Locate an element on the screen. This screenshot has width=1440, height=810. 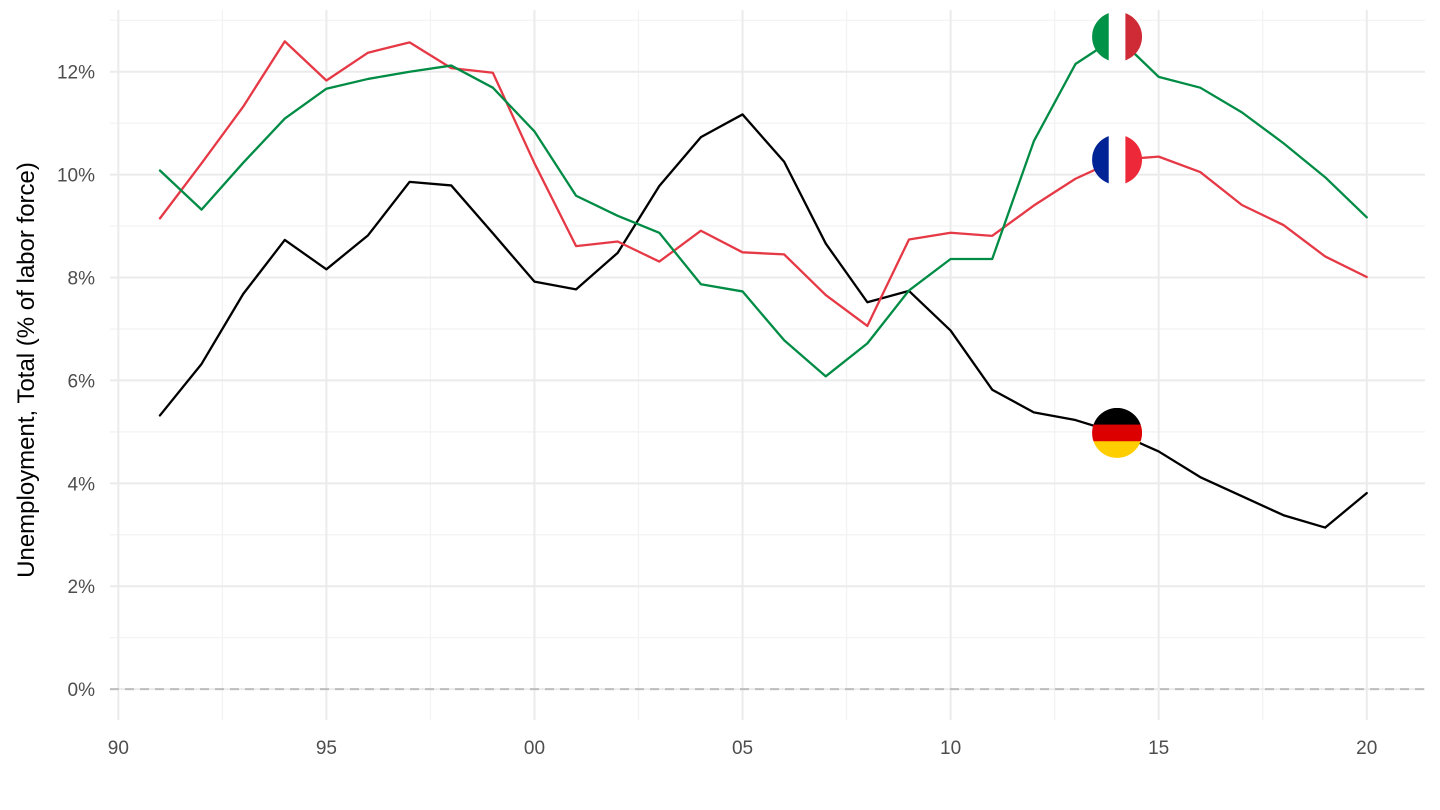
x-tick-label: 20 is located at coordinates (1366, 748).